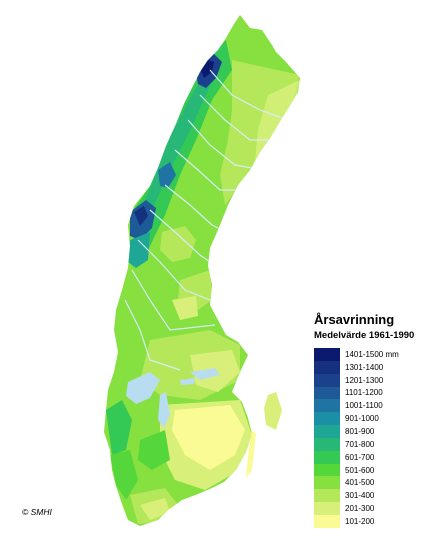  I want to click on legend-label: 1001-1100, so click(364, 406).